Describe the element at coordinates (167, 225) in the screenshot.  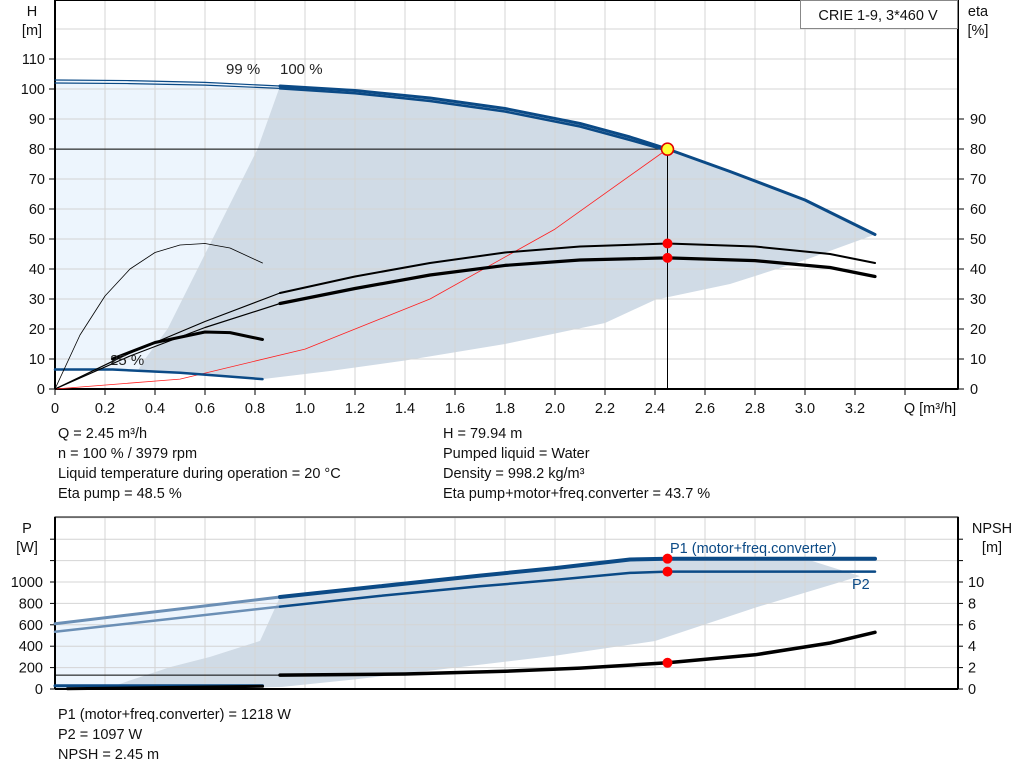
I see `shade-light-region` at that location.